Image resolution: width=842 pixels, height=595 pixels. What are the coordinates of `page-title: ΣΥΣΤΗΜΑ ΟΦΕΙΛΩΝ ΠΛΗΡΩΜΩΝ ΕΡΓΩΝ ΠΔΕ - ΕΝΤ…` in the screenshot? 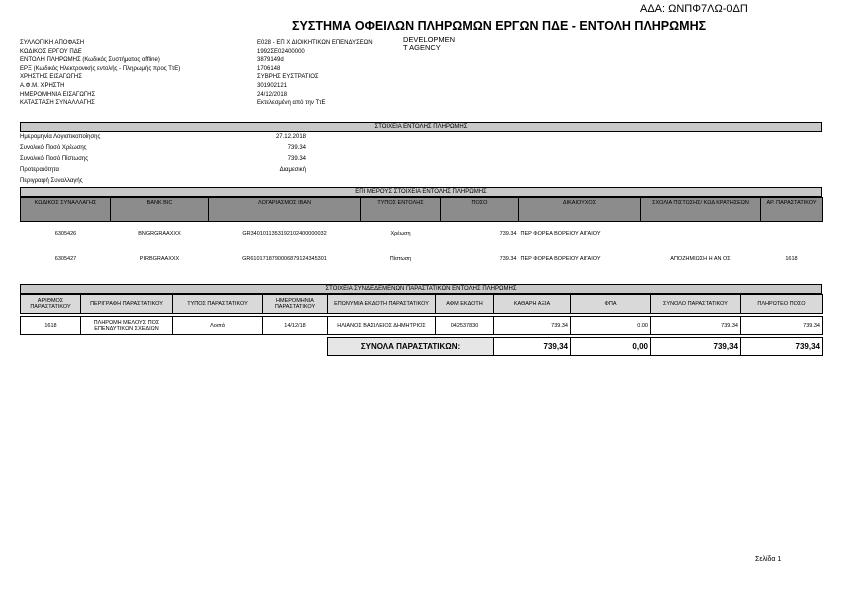 It's located at (499, 26).